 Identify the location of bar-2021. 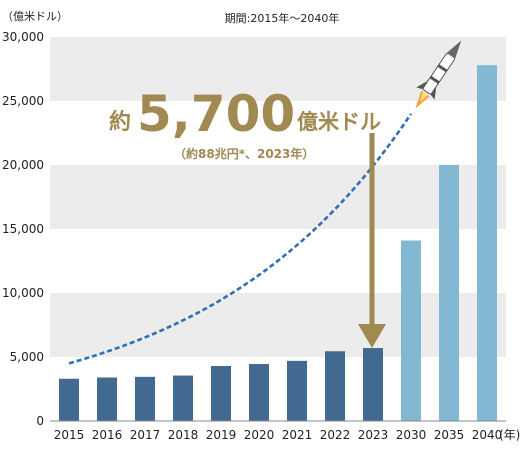
(297, 390).